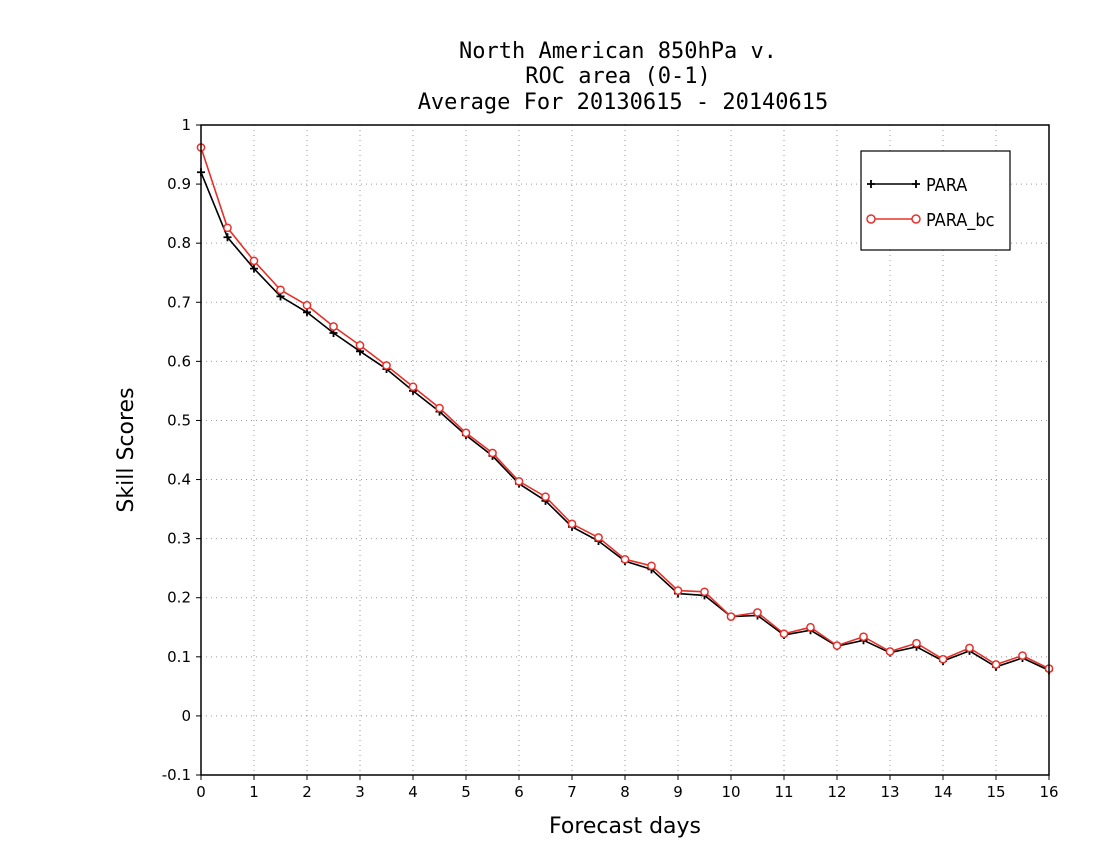  What do you see at coordinates (466, 792) in the screenshot?
I see `x-tick-label: 5` at bounding box center [466, 792].